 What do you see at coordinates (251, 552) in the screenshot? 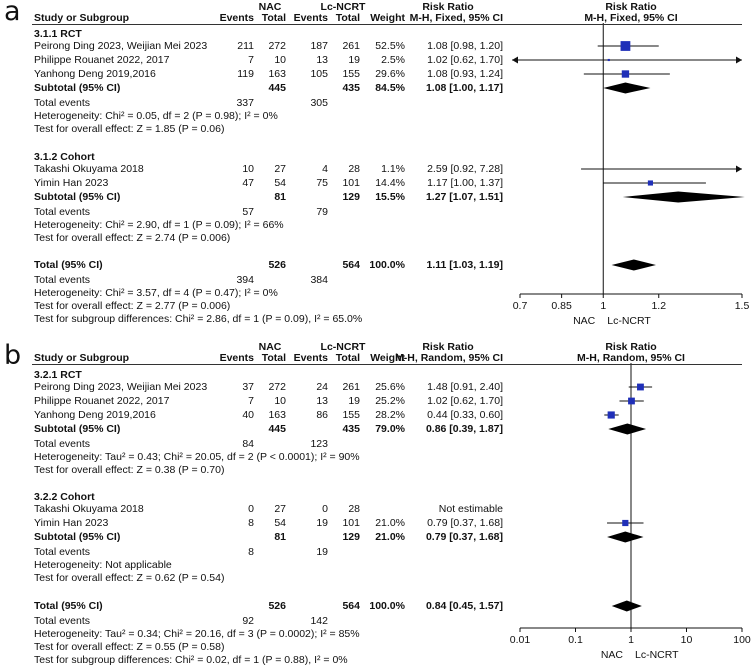
I see `total-events-value: 8` at bounding box center [251, 552].